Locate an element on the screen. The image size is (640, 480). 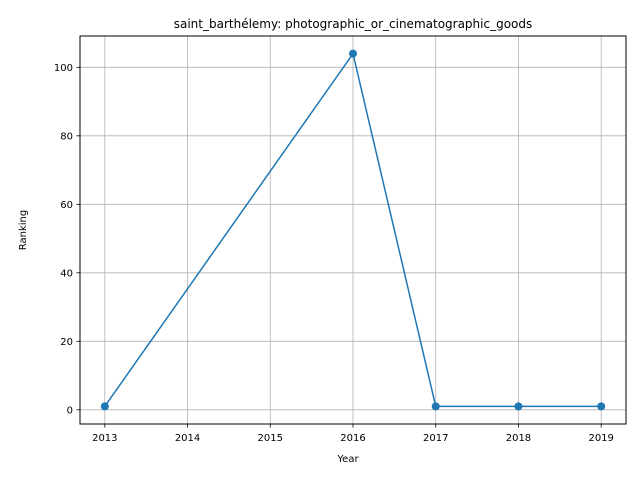
y-tick-label: 100 is located at coordinates (63, 68).